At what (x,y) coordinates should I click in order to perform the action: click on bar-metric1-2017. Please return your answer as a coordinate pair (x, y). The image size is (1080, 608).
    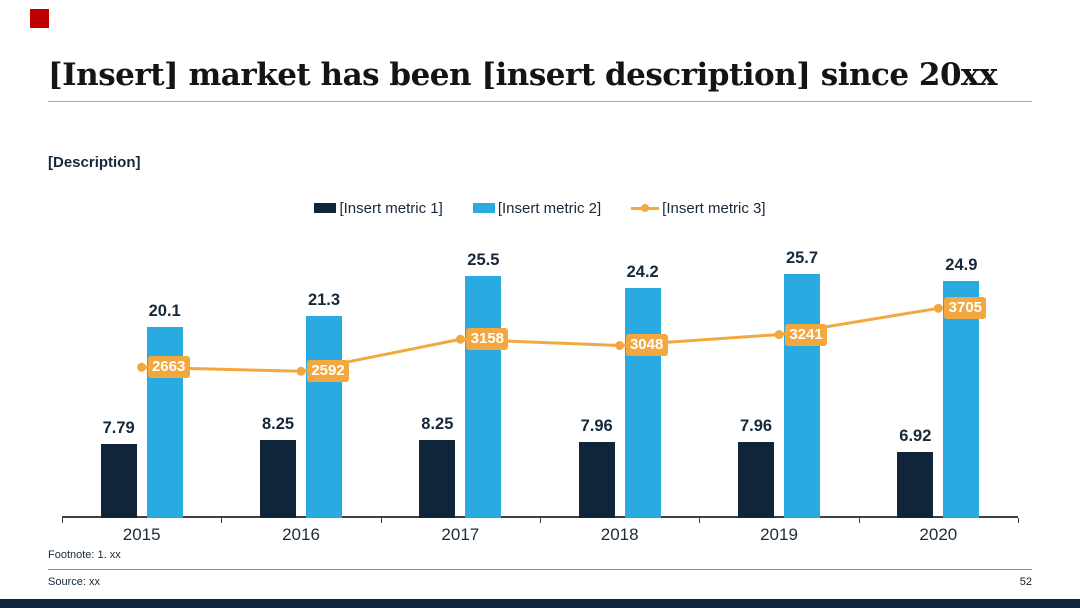
    Looking at the image, I should click on (437, 478).